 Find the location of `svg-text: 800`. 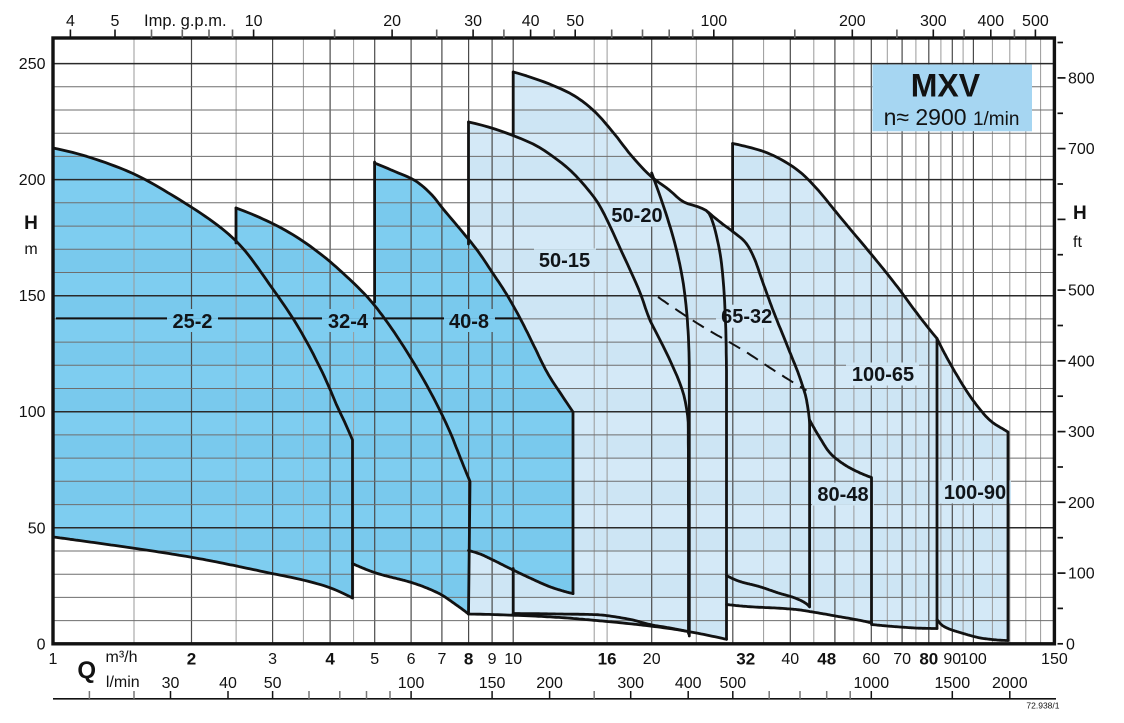

svg-text: 800 is located at coordinates (1081, 78).